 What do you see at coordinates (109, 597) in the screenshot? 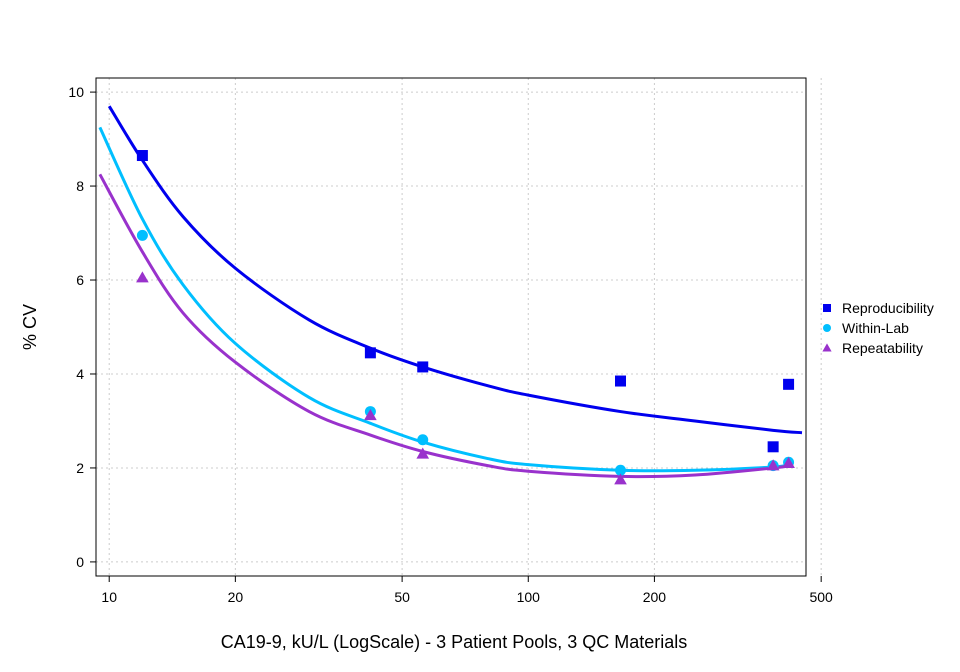
I see `x-tick-label-10: 10` at bounding box center [109, 597].